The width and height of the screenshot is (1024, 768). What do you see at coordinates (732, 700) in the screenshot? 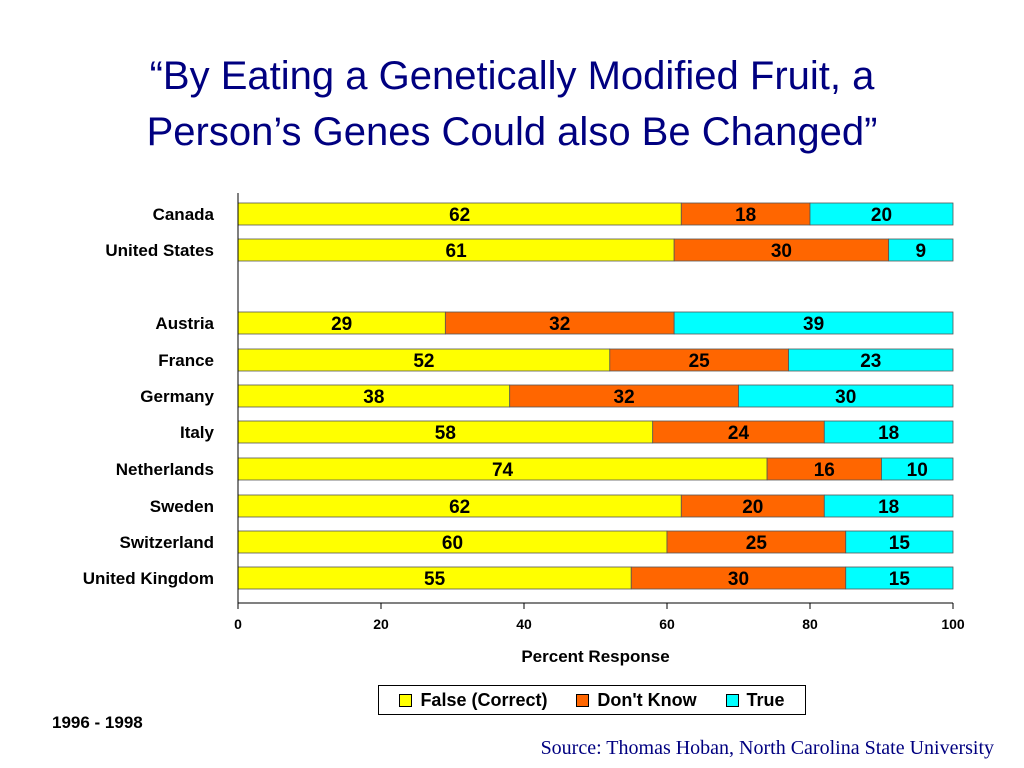
I see `legend-swatch-true` at bounding box center [732, 700].